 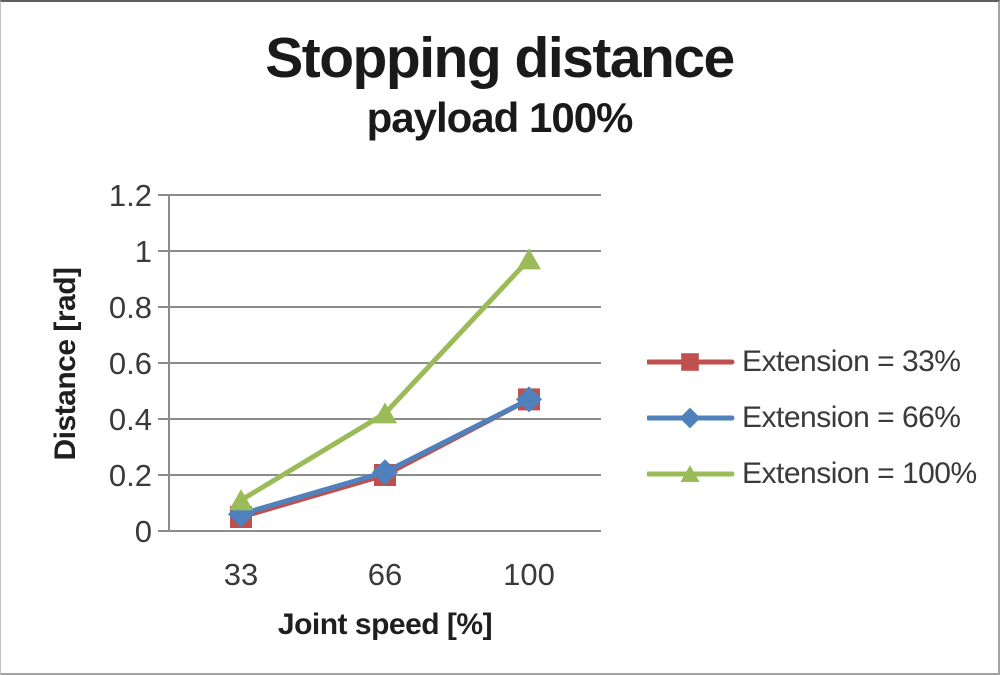 What do you see at coordinates (65, 363) in the screenshot?
I see `y-axis-title: Distance [rad]` at bounding box center [65, 363].